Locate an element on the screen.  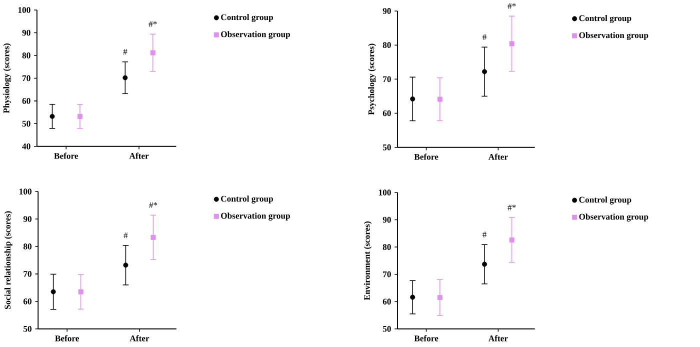
y-axis-title: Psychology (scores) is located at coordinates (372, 79).